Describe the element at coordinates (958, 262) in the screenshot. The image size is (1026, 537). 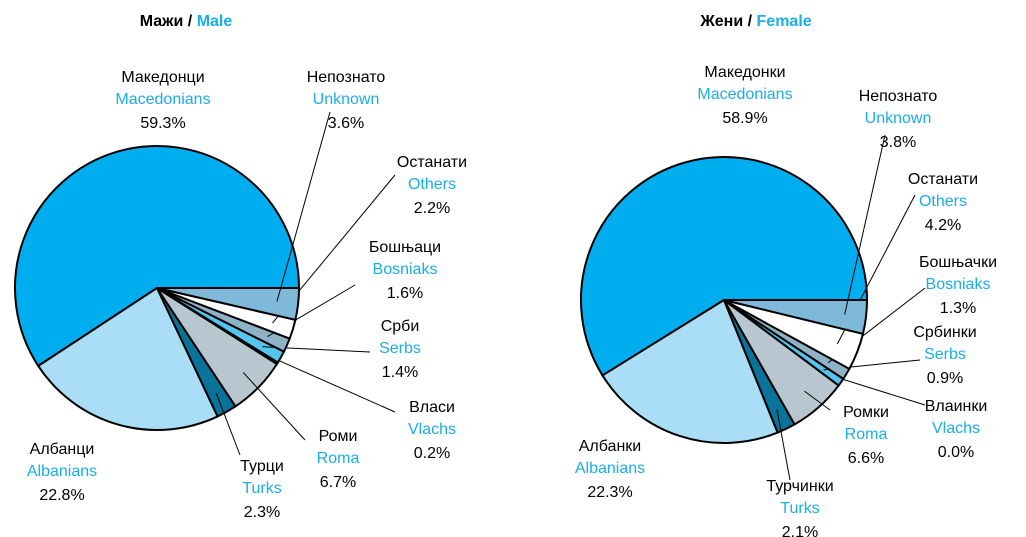
I see `slice-label: Бошњачки` at that location.